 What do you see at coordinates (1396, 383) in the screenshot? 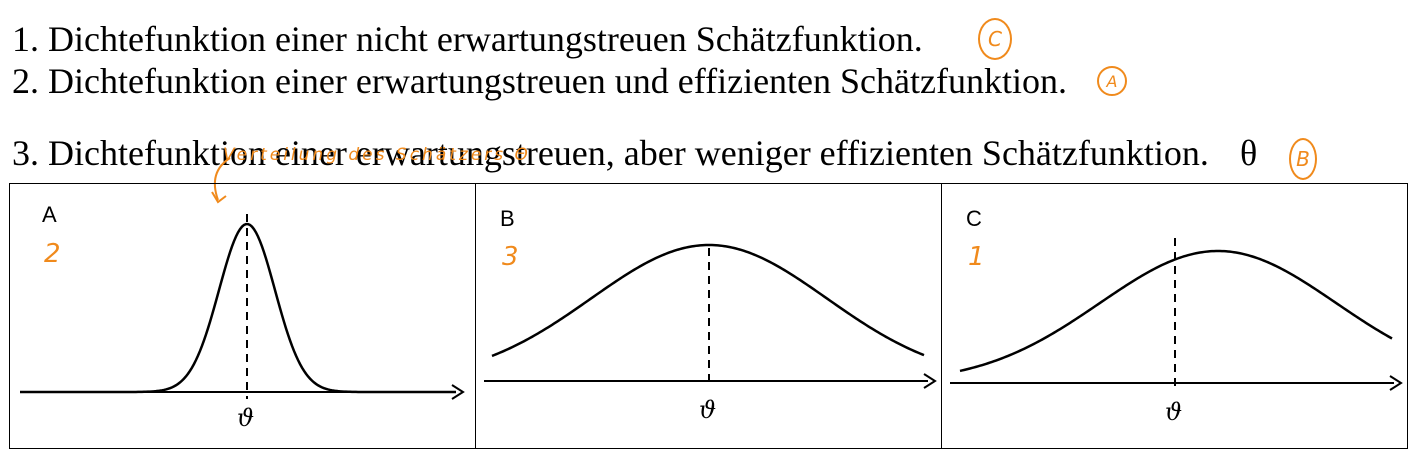
I see `panel-c-axis-arrowhead` at bounding box center [1396, 383].